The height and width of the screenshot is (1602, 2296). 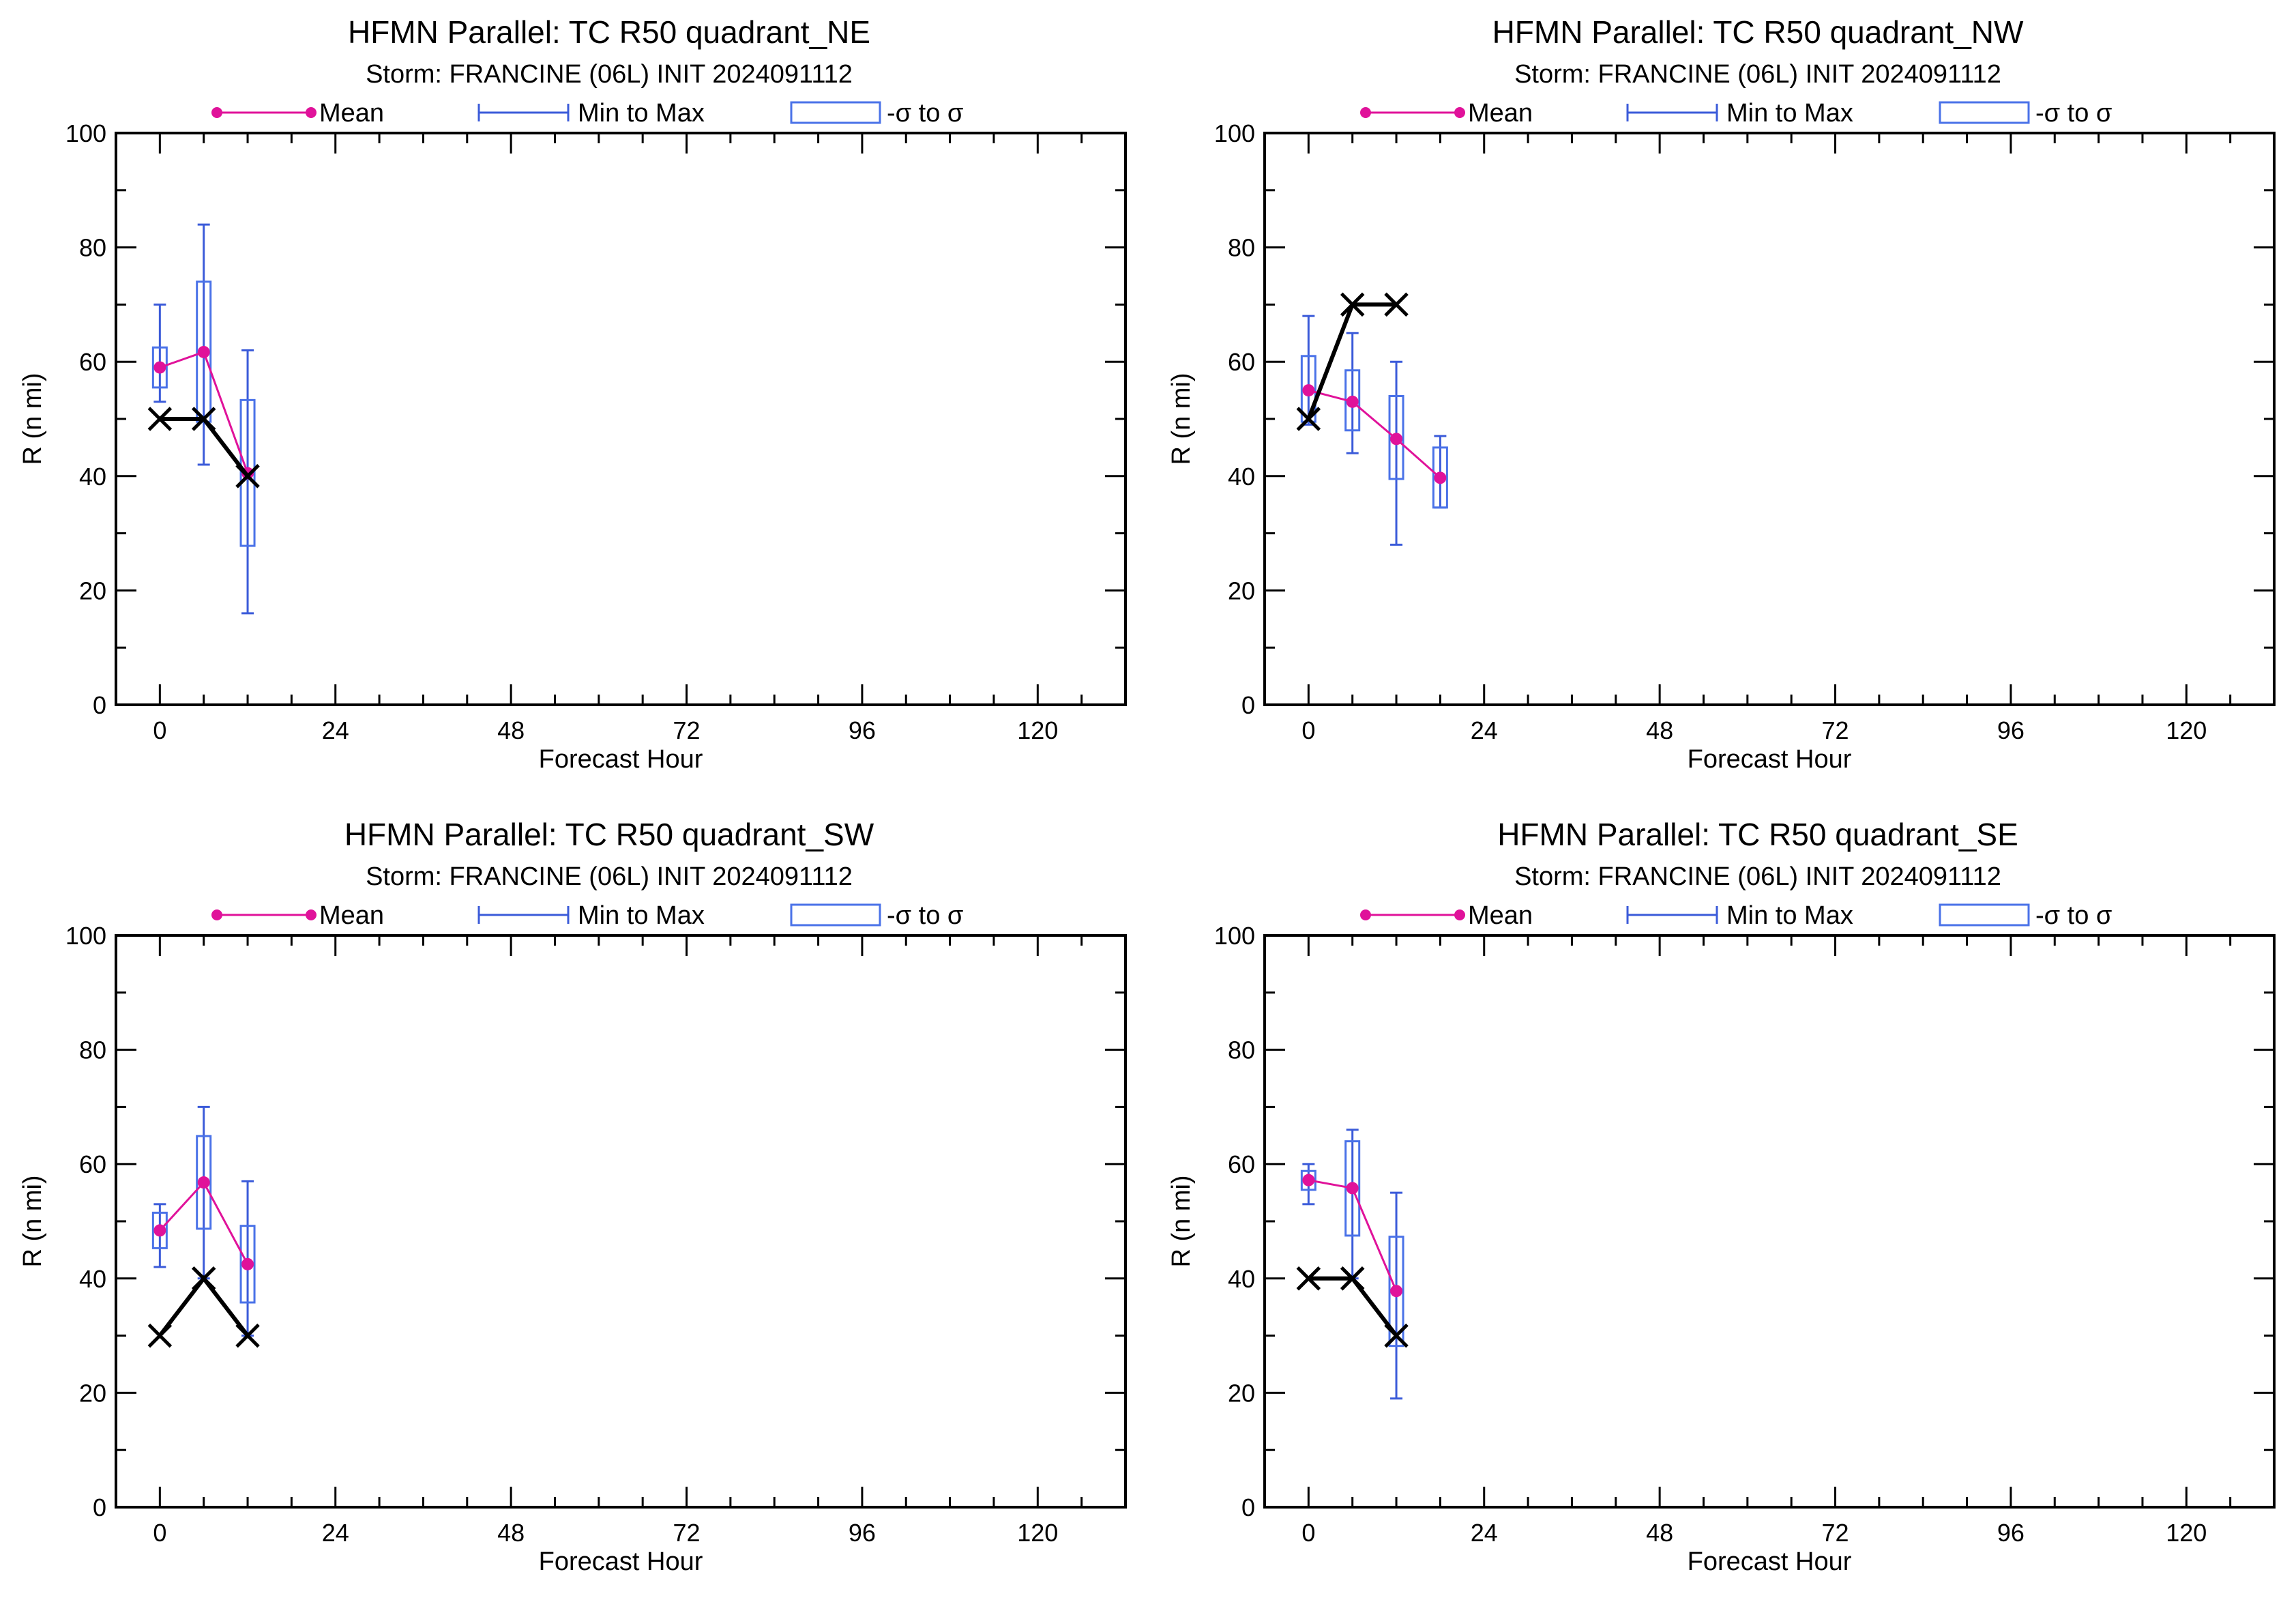 What do you see at coordinates (609, 32) in the screenshot?
I see `chart-title: HFMN Parallel: TC R50 quadrant_NE` at bounding box center [609, 32].